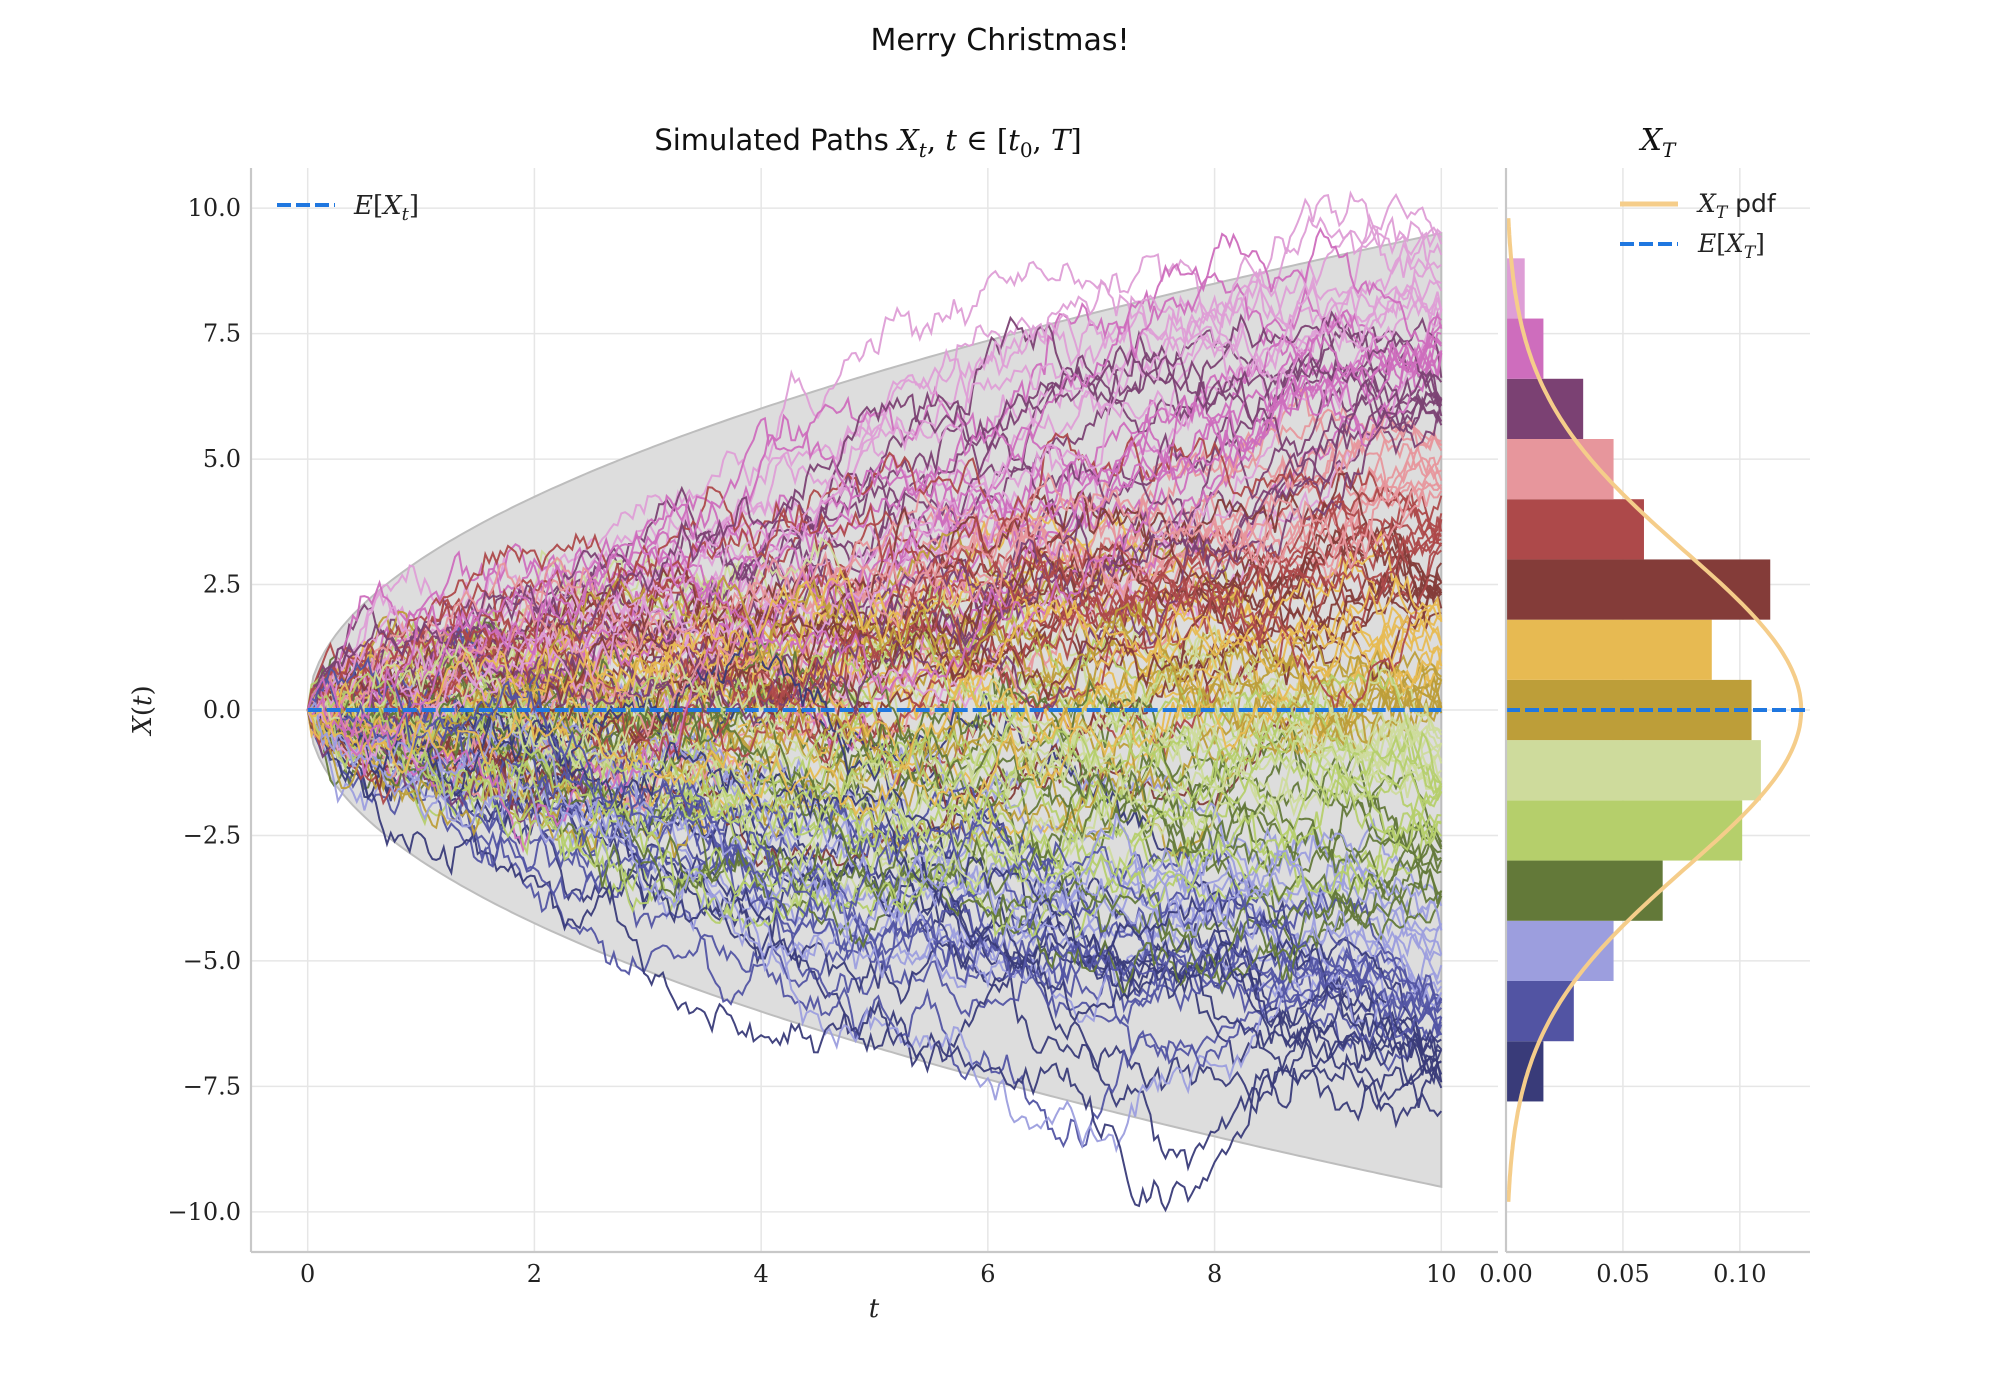  I want to click on terminal-panel: 0.00 0.05 0.10 XT XT pdf E[XT], so click(1644, 705).